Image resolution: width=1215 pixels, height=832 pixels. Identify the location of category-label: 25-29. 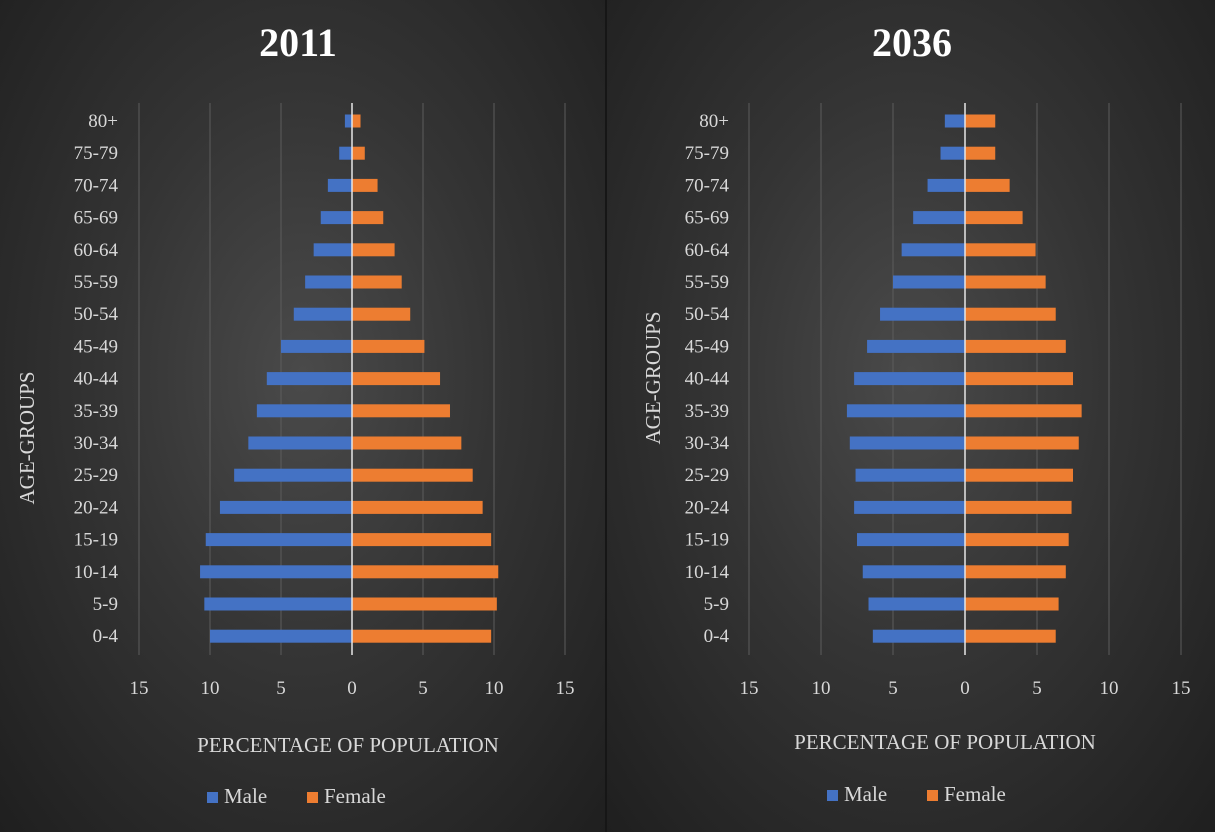
(707, 475).